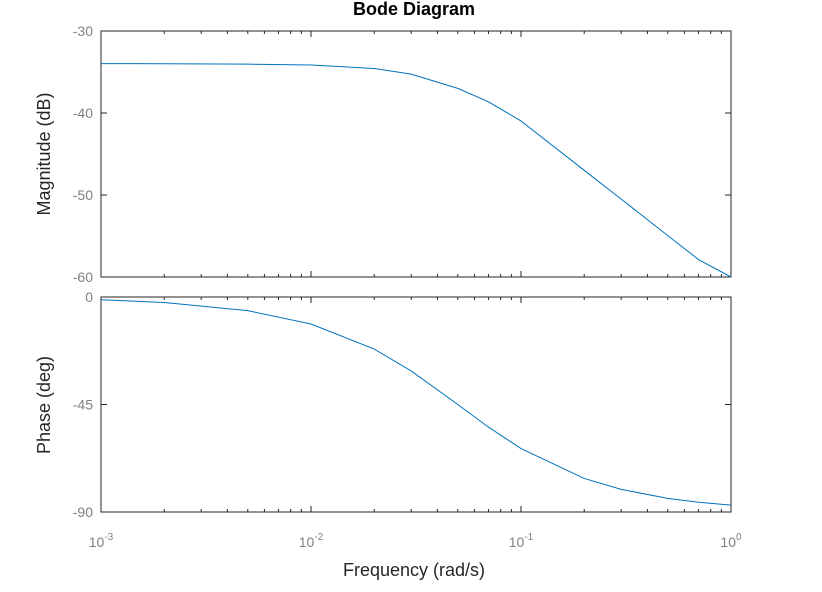 This screenshot has width=822, height=592. I want to click on magnitude-y-tick-label: -40, so click(83, 113).